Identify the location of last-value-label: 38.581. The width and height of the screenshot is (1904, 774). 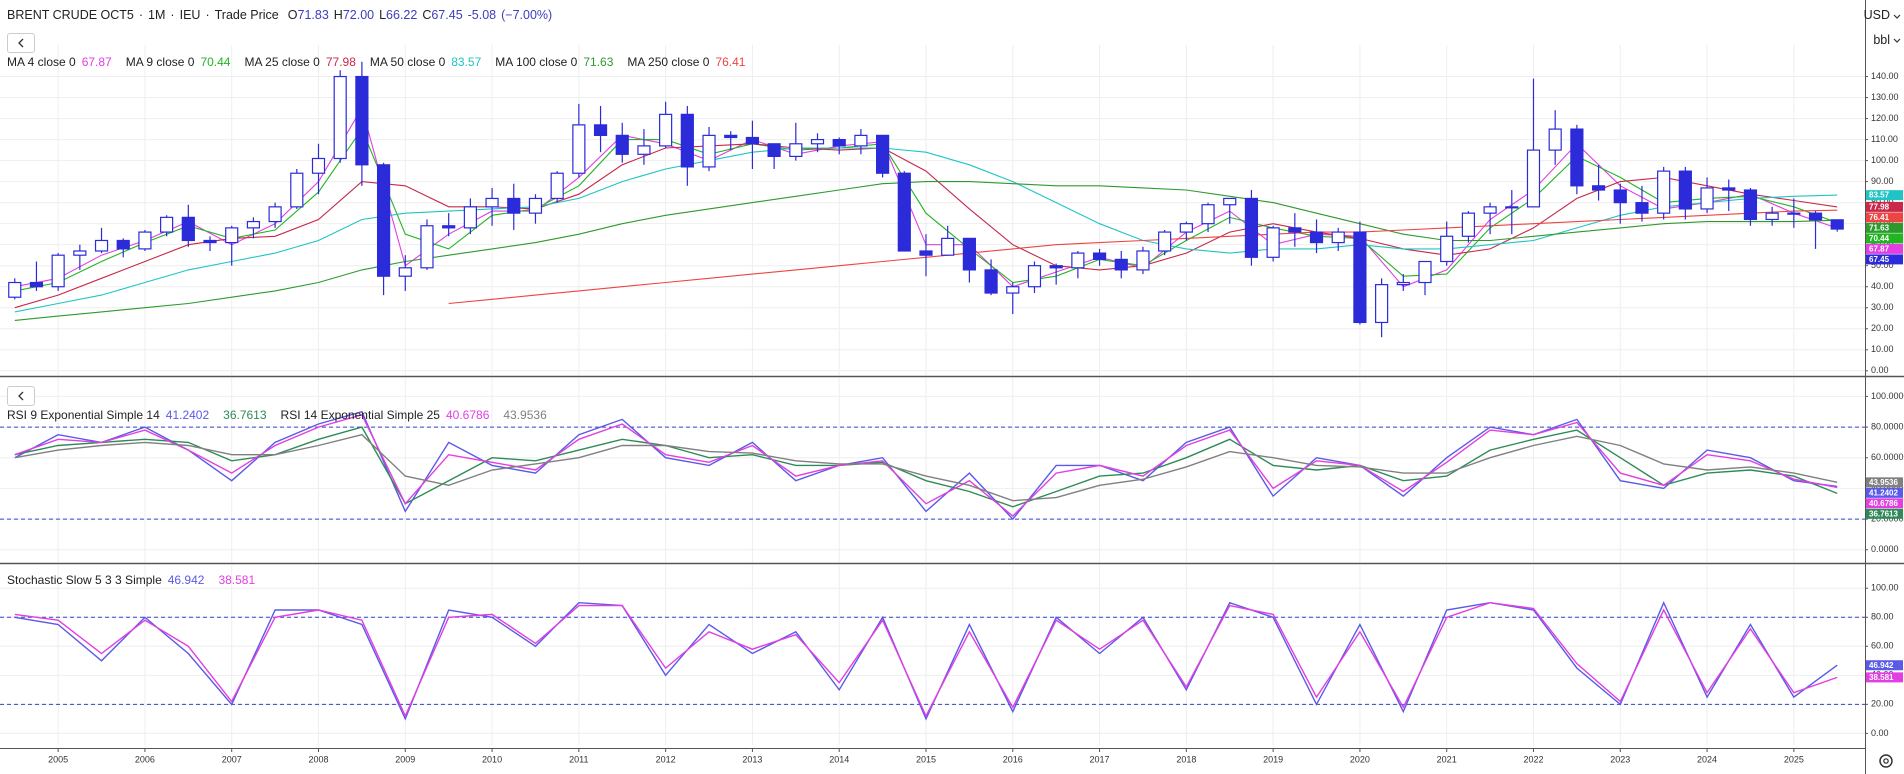
(1881, 677).